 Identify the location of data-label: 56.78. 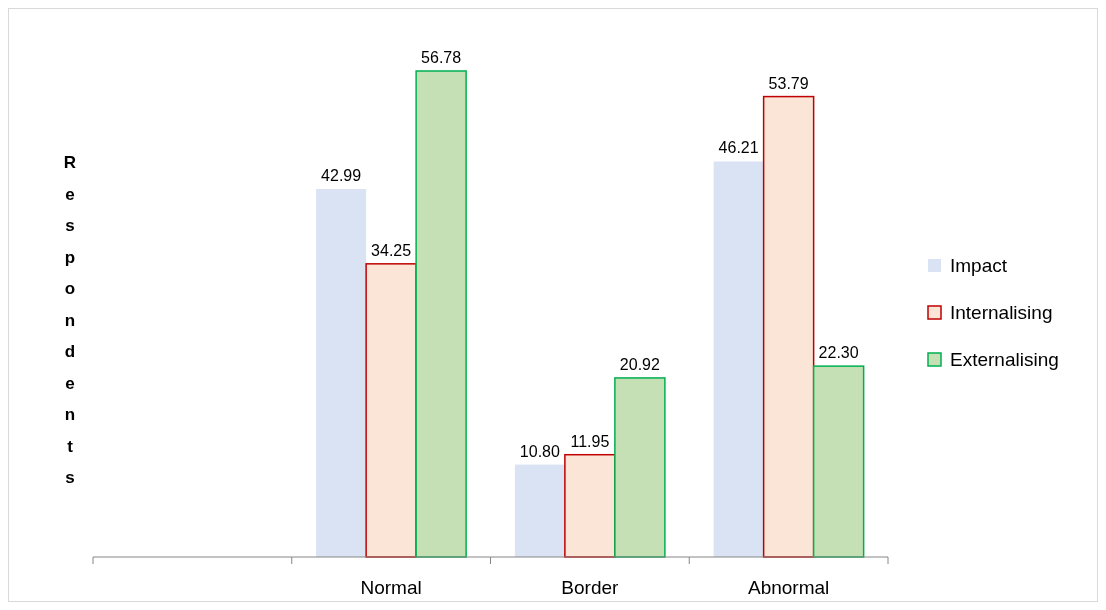
(441, 57).